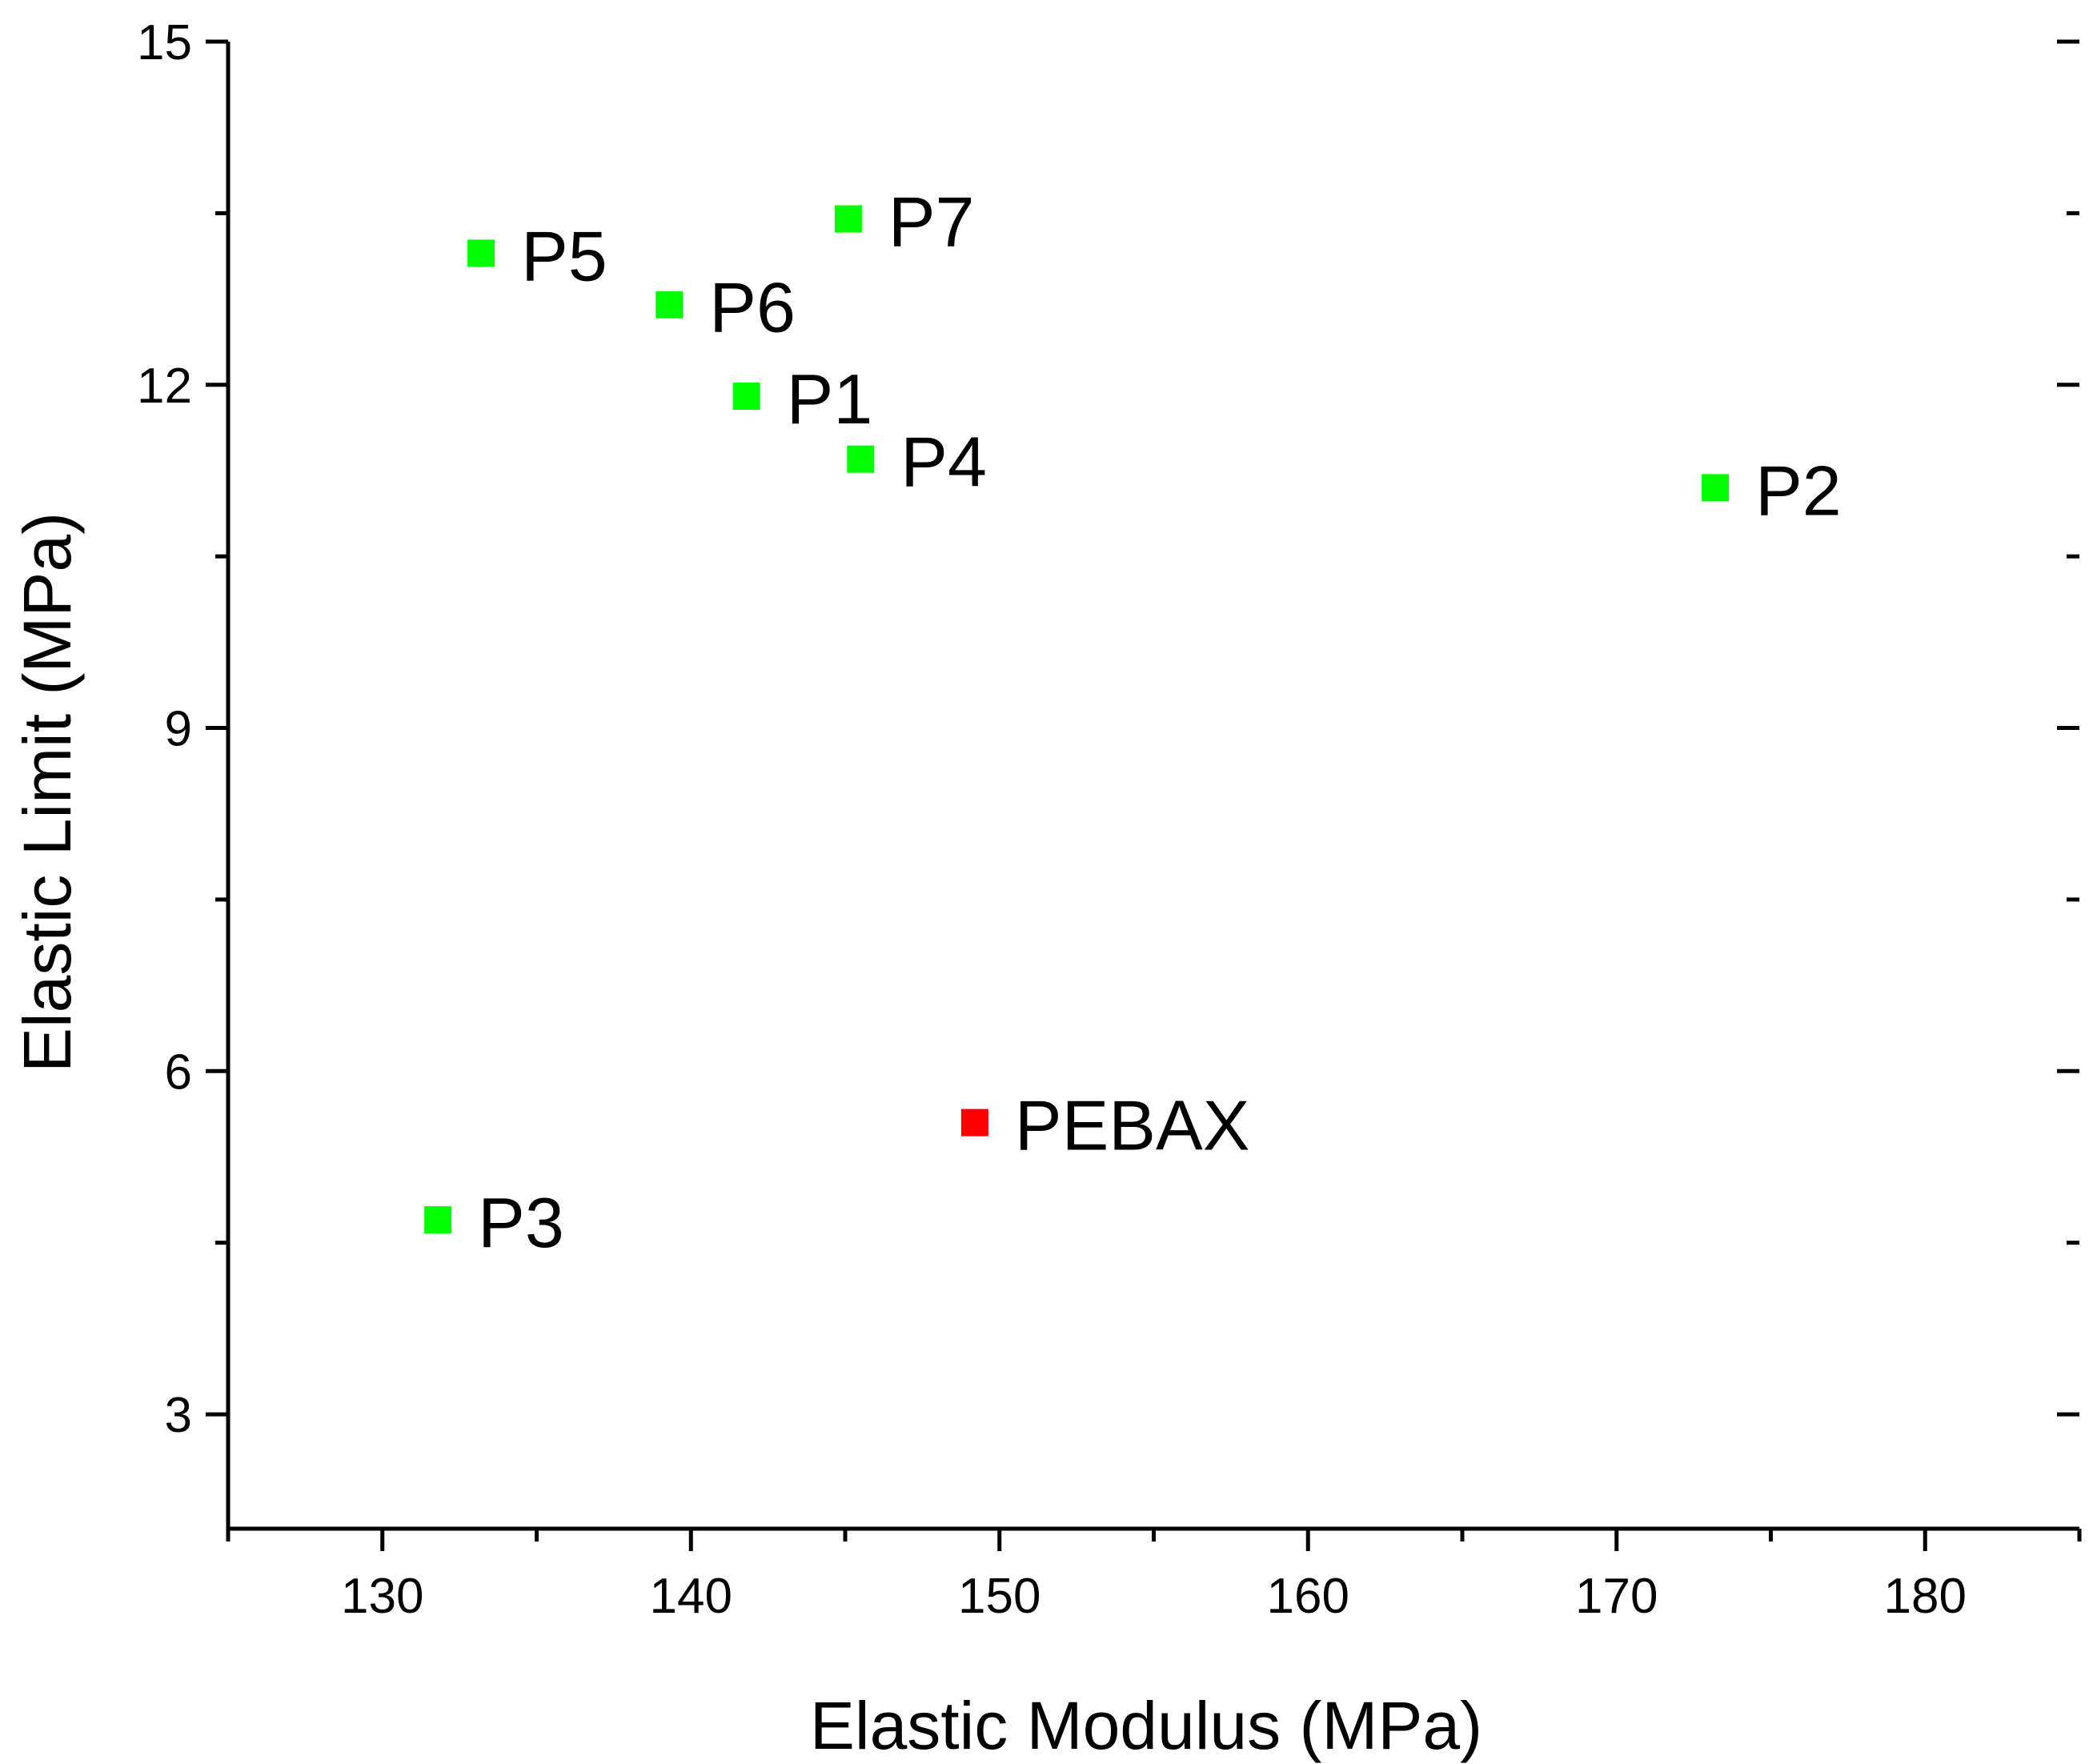  What do you see at coordinates (521, 1222) in the screenshot?
I see `data-label-p3: P3` at bounding box center [521, 1222].